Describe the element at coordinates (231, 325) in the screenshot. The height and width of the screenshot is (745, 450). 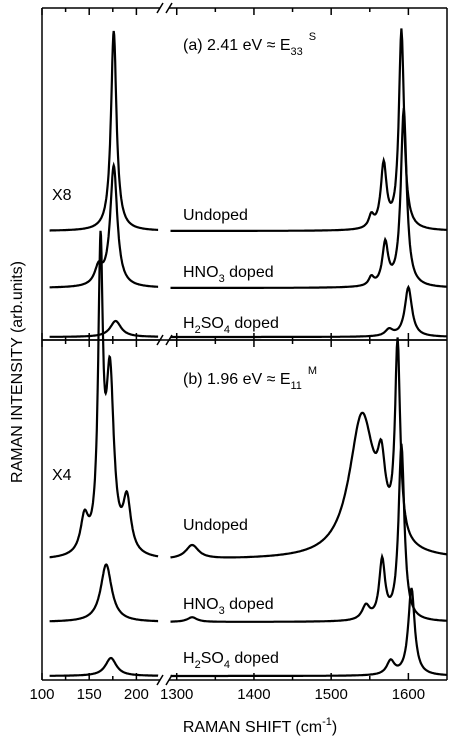
I see `panel-a-series-h2so4-label: H2SO4 doped` at that location.